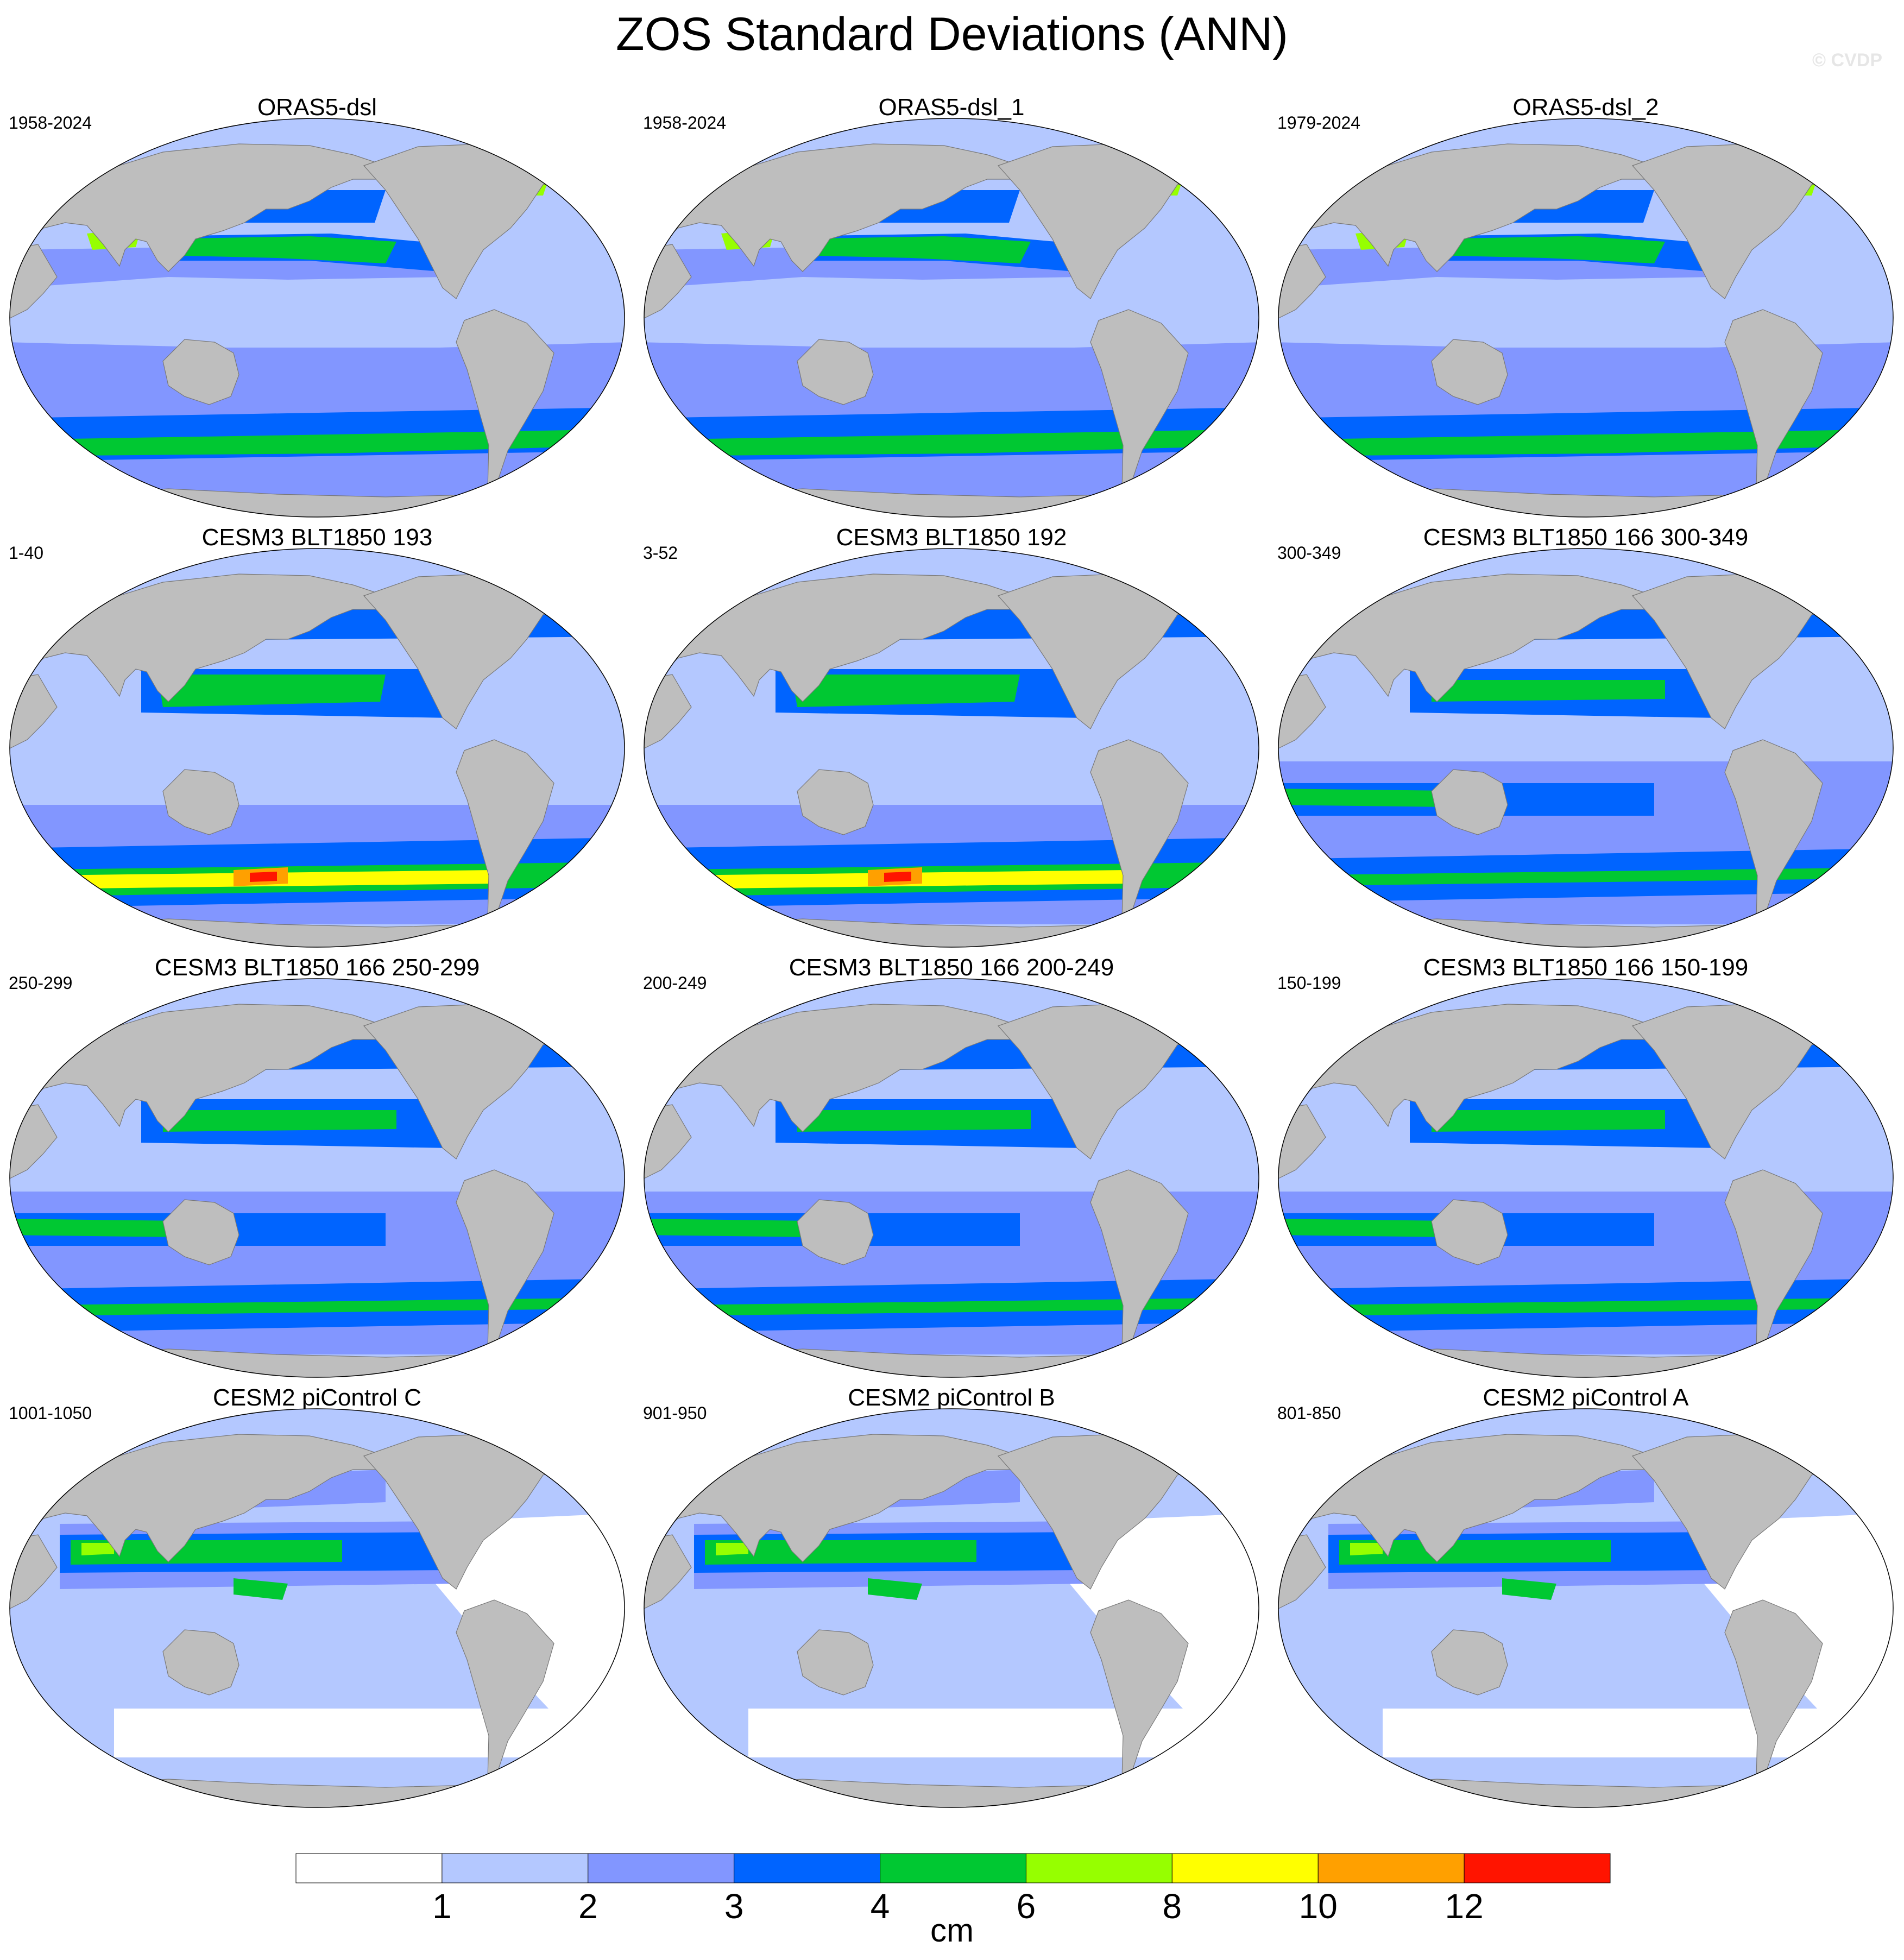 The width and height of the screenshot is (1904, 1960). I want to click on panel-title: ORAS5-dsl_1, so click(951, 107).